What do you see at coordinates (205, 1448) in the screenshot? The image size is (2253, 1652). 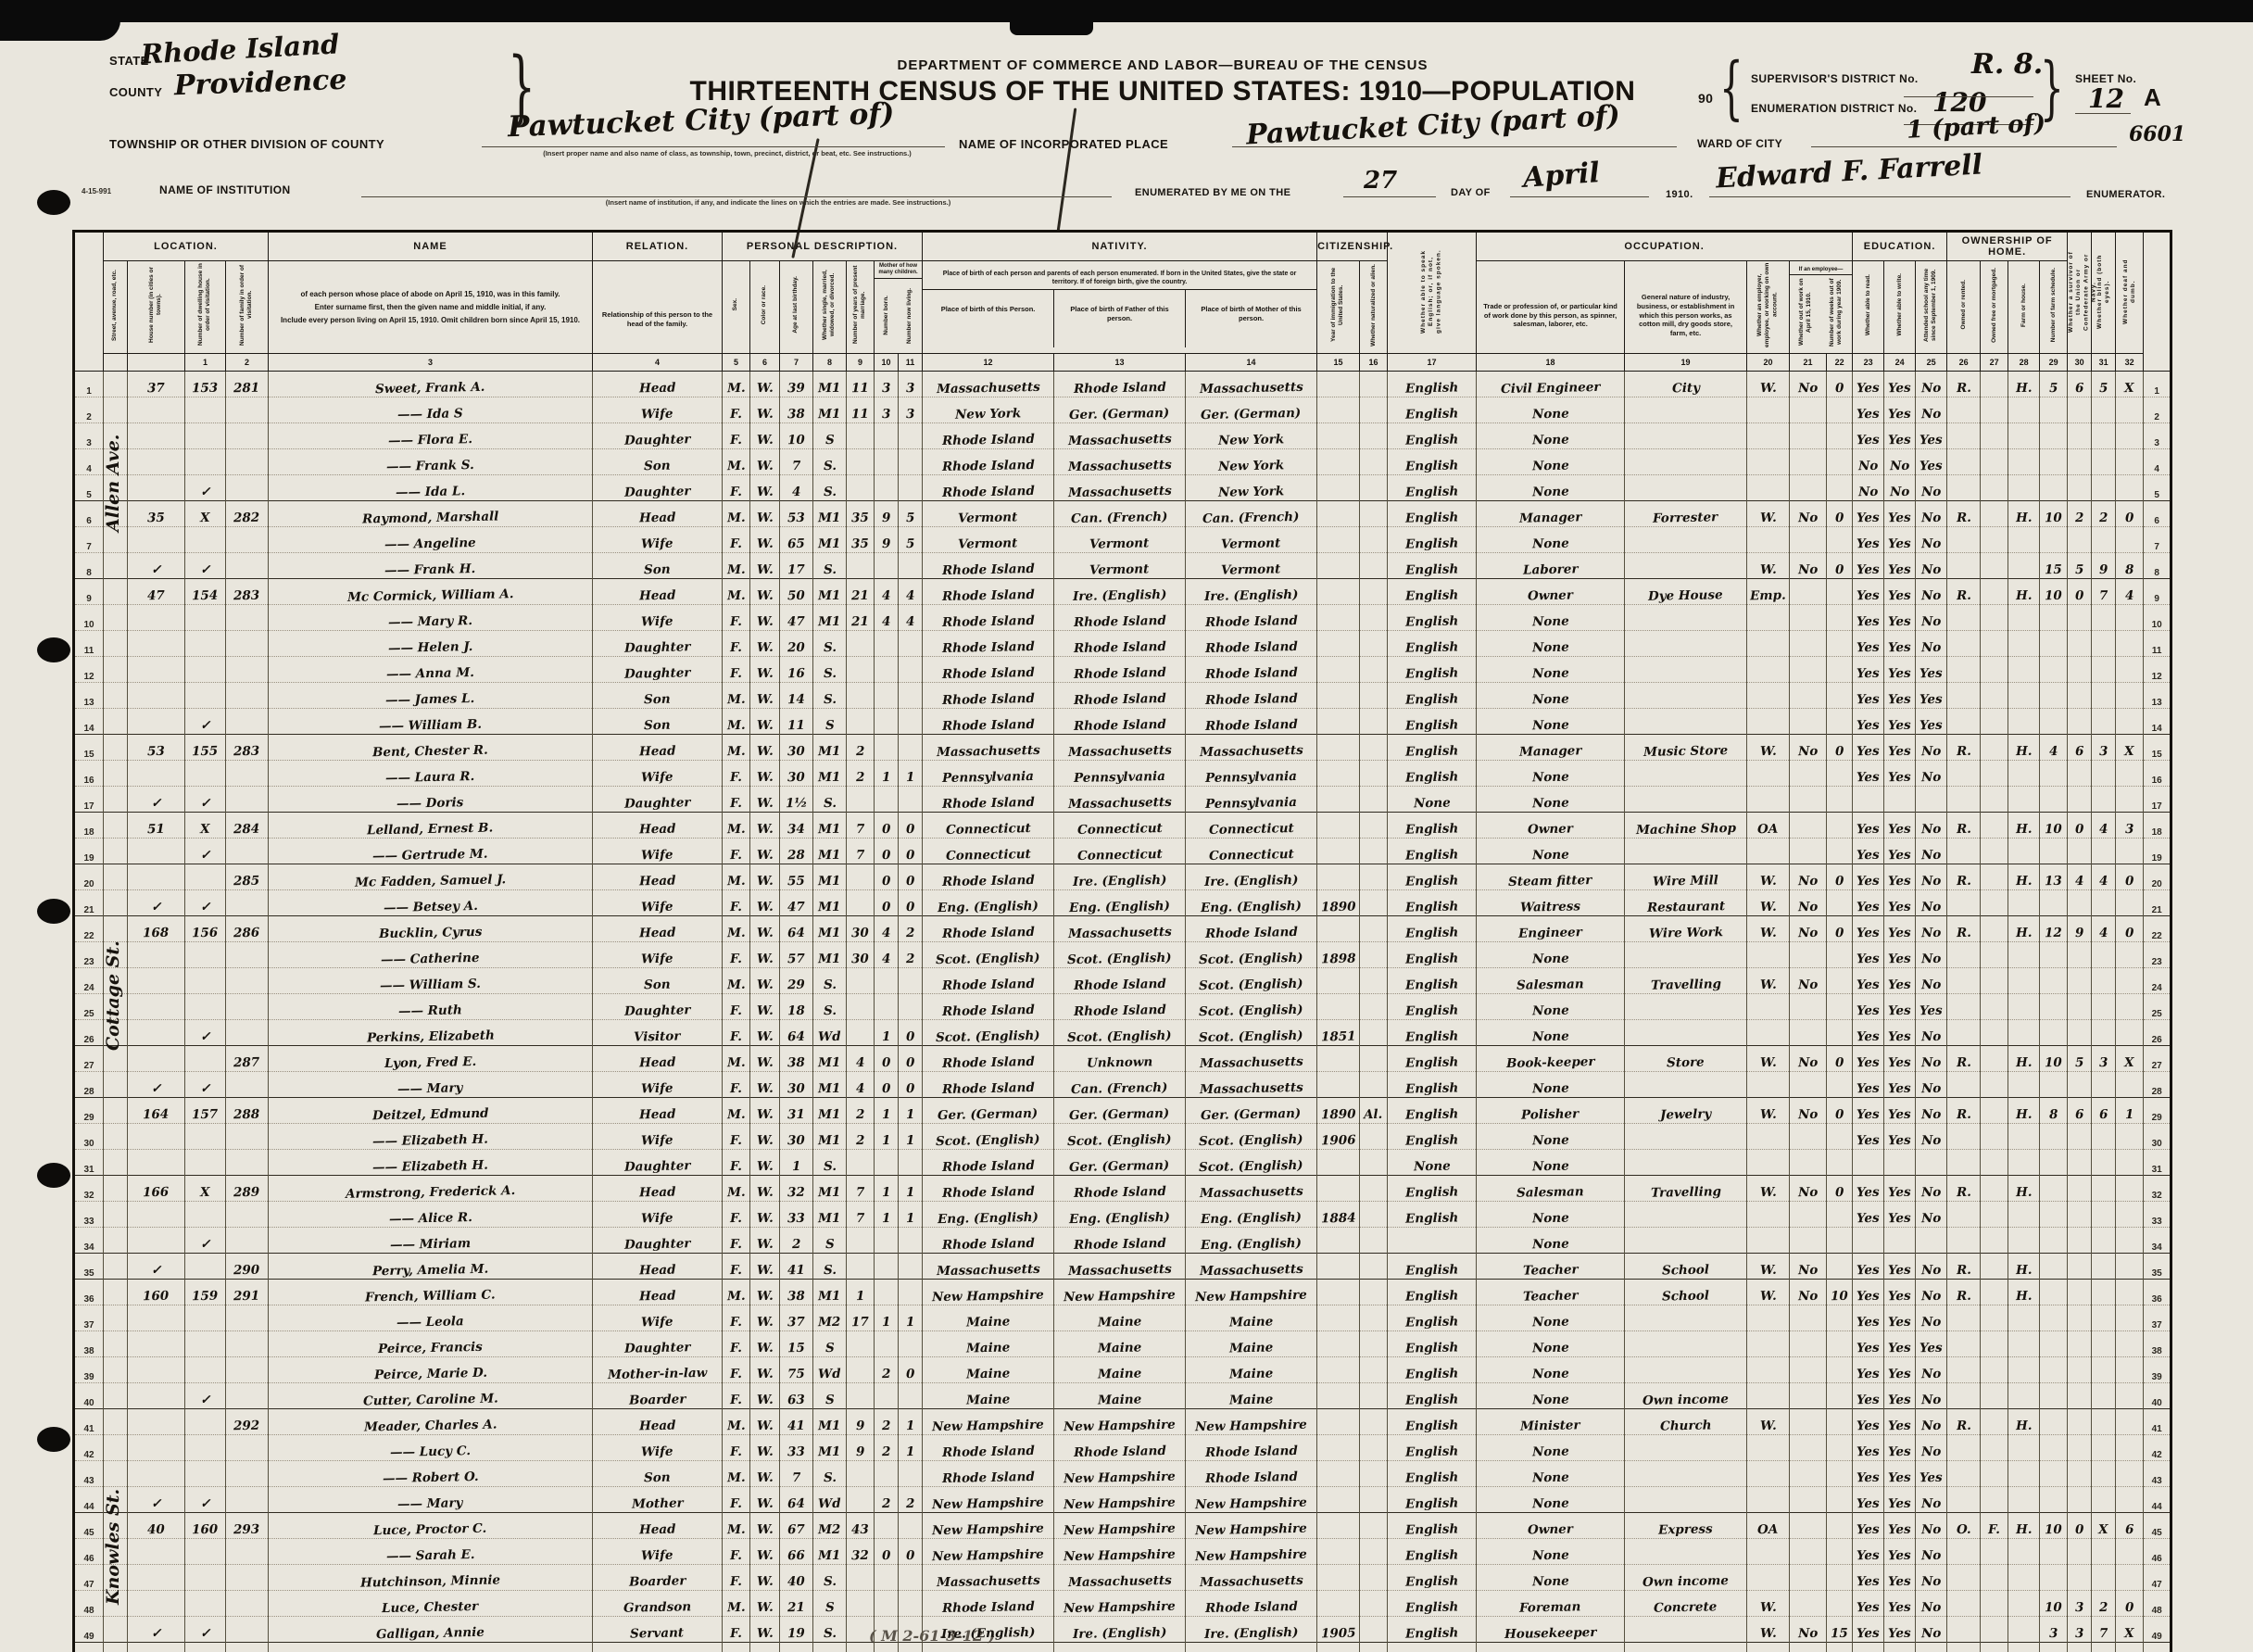 I see `dwell` at bounding box center [205, 1448].